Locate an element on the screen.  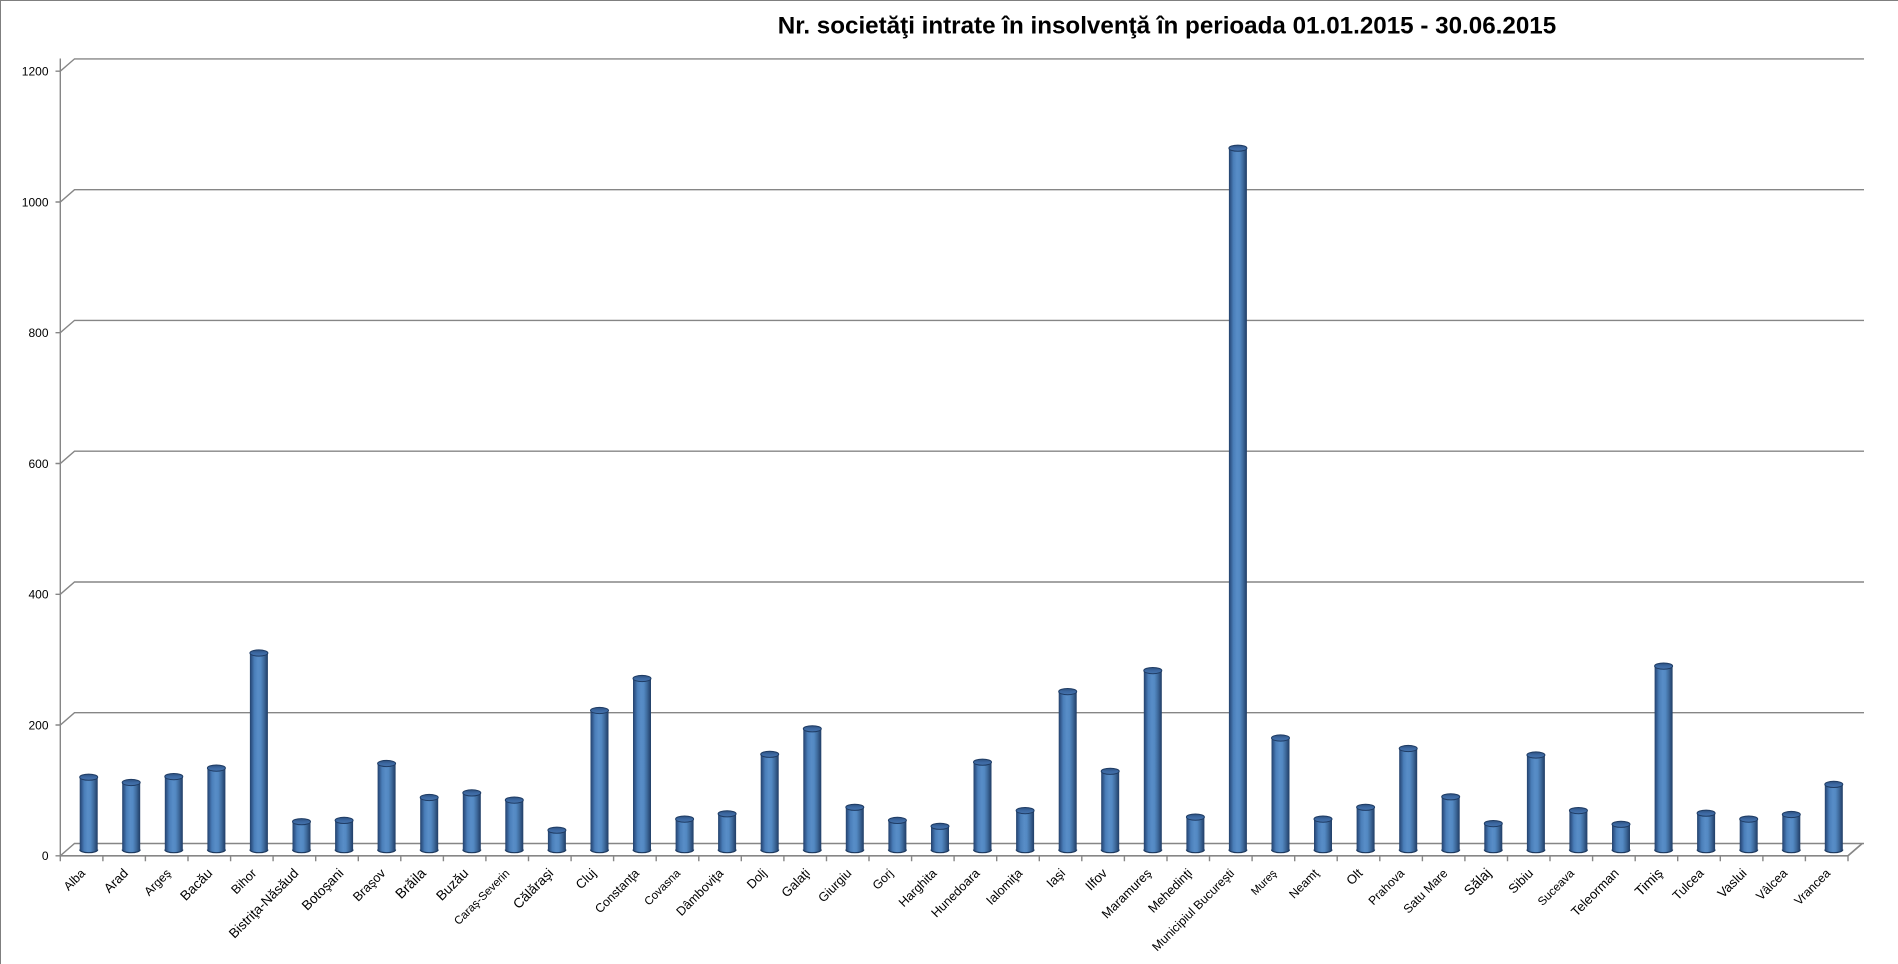
svg-text: 1000 is located at coordinates (35, 202).